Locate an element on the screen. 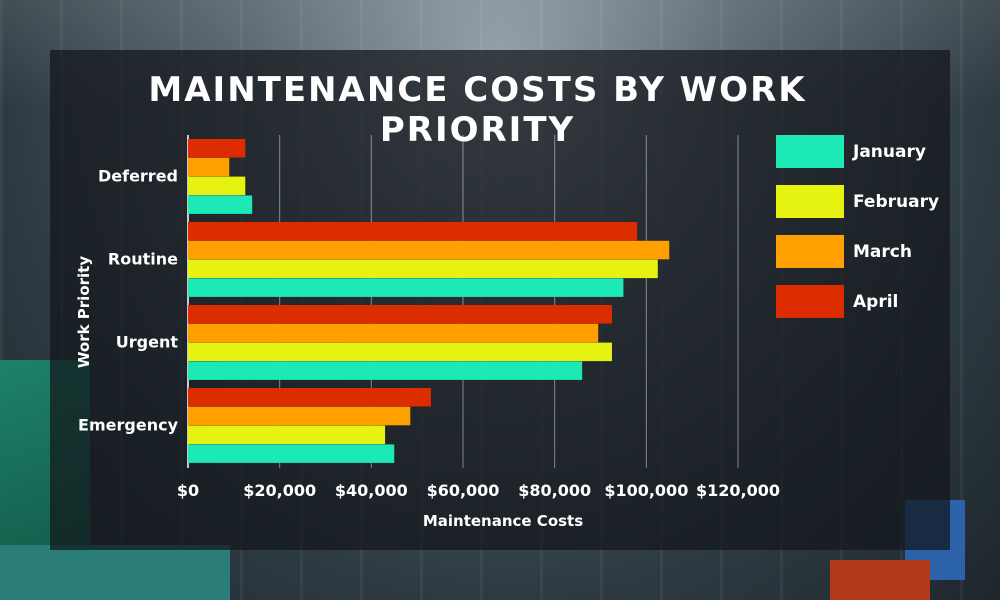  legend: January February March April is located at coordinates (857, 226).